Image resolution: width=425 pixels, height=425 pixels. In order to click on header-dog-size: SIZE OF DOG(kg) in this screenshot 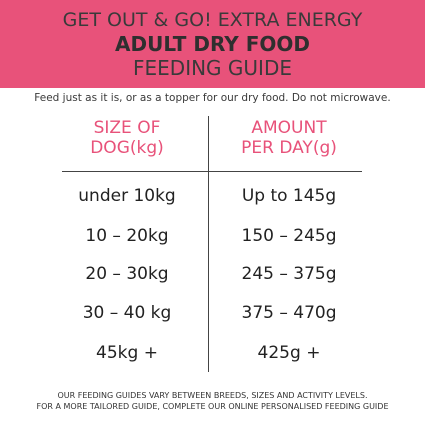, I will do `click(127, 138)`.